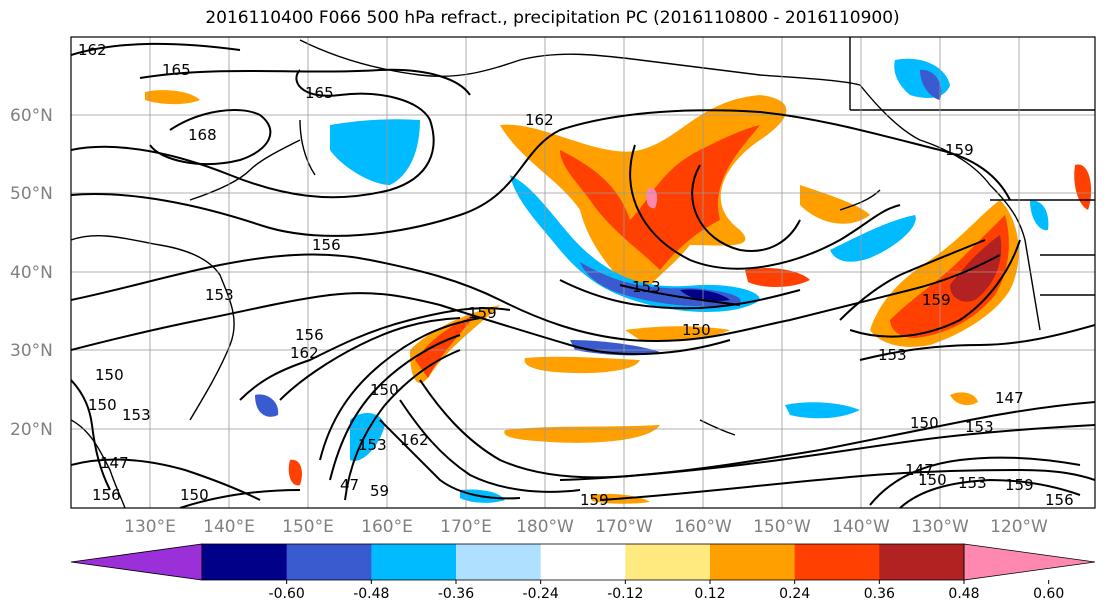  What do you see at coordinates (387, 527) in the screenshot?
I see `lon-label: 160°E` at bounding box center [387, 527].